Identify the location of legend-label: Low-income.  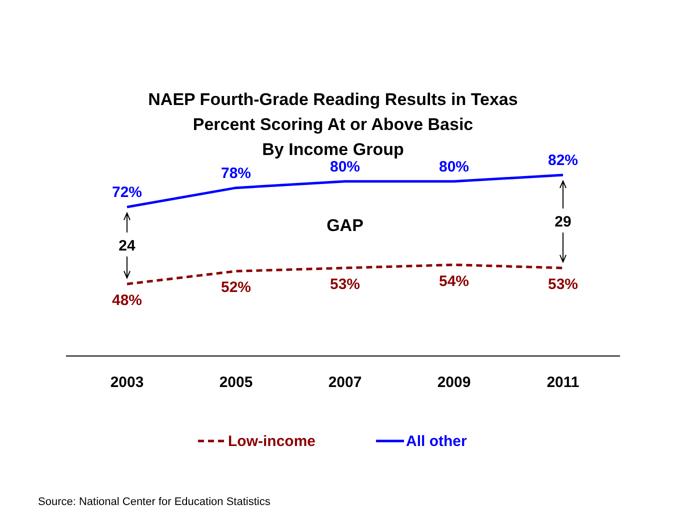
(272, 441).